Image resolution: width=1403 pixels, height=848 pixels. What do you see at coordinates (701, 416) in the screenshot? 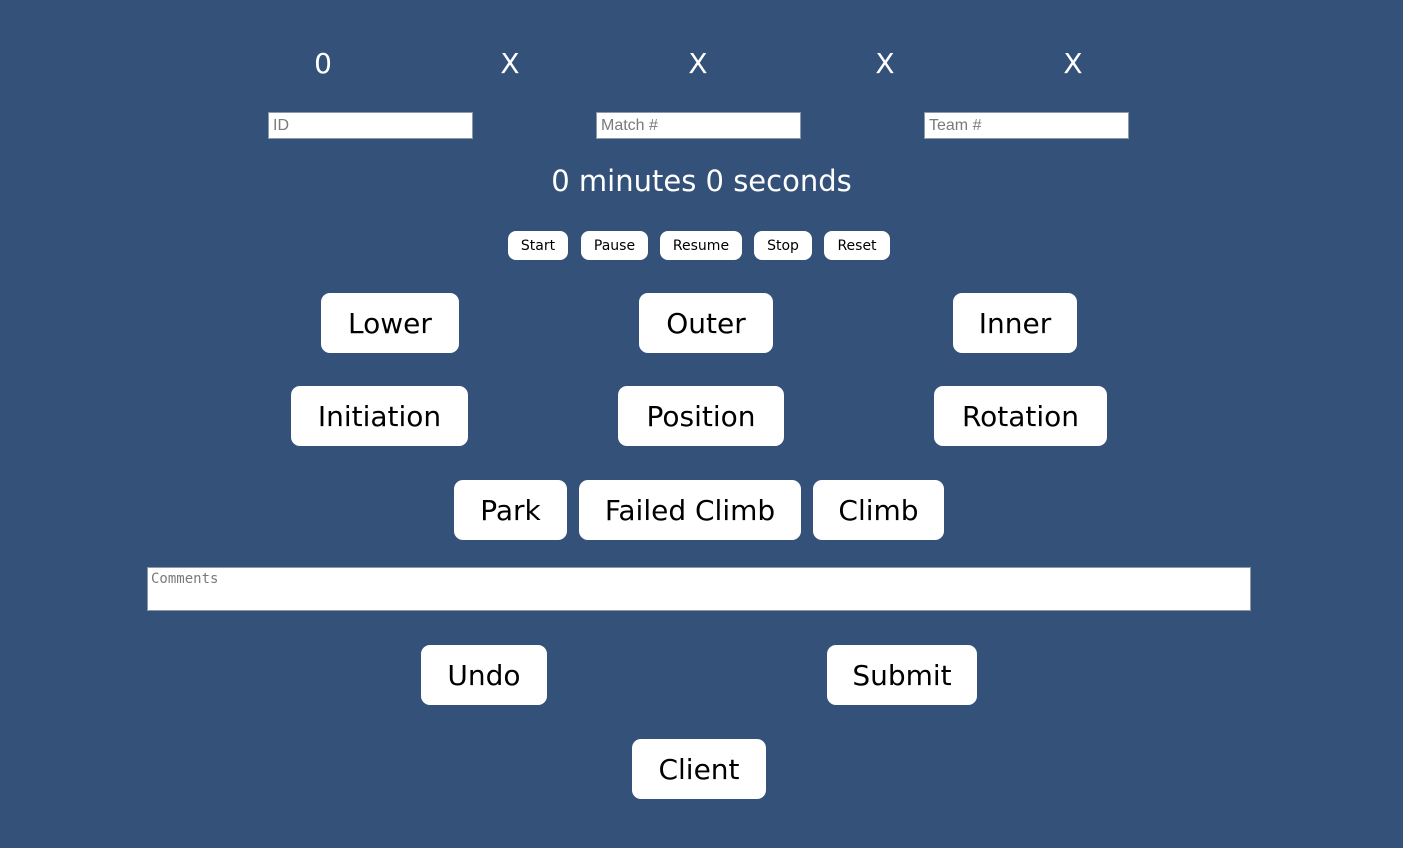
I see `position-button: Position` at bounding box center [701, 416].